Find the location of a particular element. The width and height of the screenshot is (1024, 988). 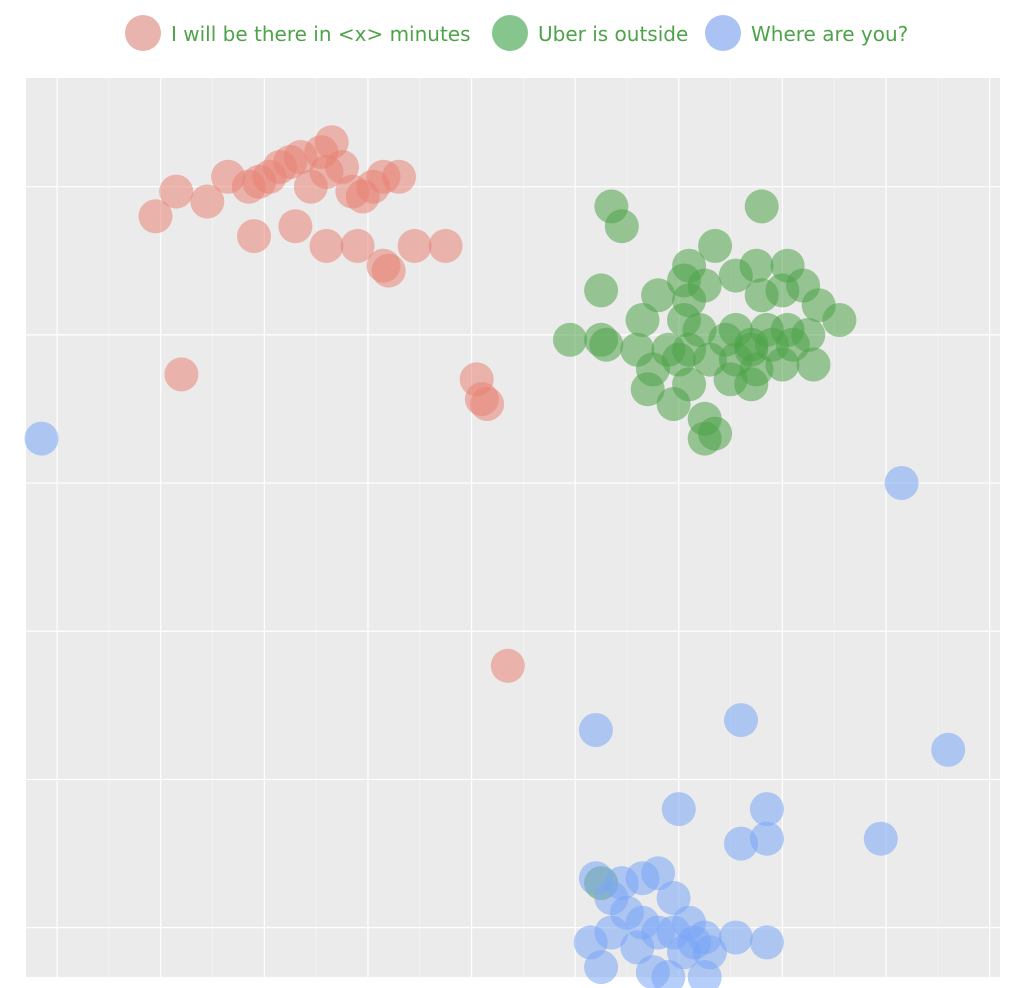

legend-marker-where-are-you is located at coordinates (723, 33).